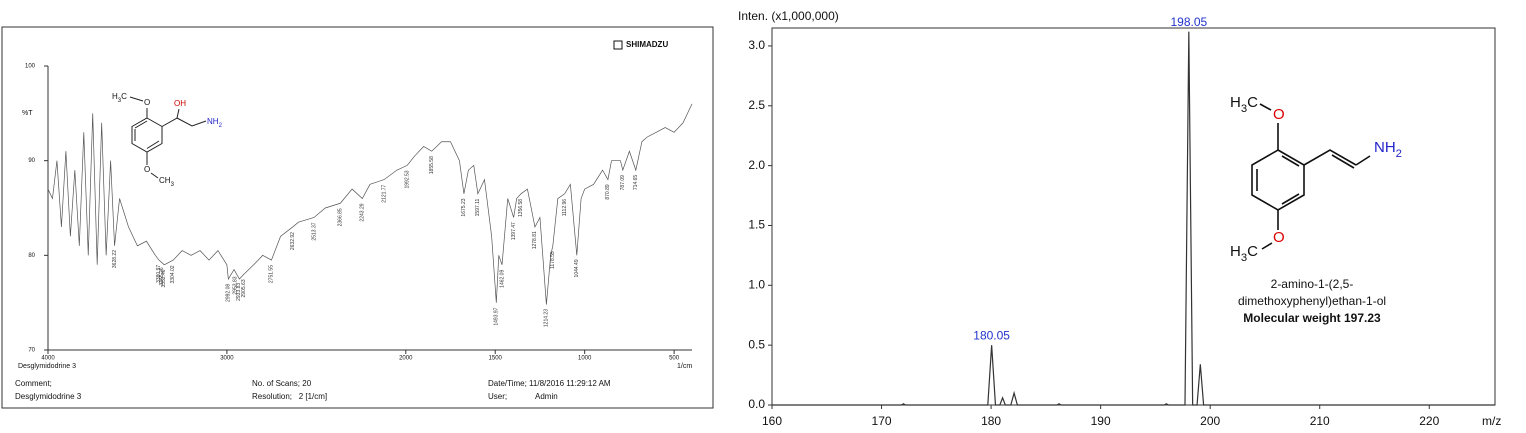 Image resolution: width=1526 pixels, height=433 pixels. Describe the element at coordinates (363, 212) in the screenshot. I see `peak-label: 2243.29` at that location.